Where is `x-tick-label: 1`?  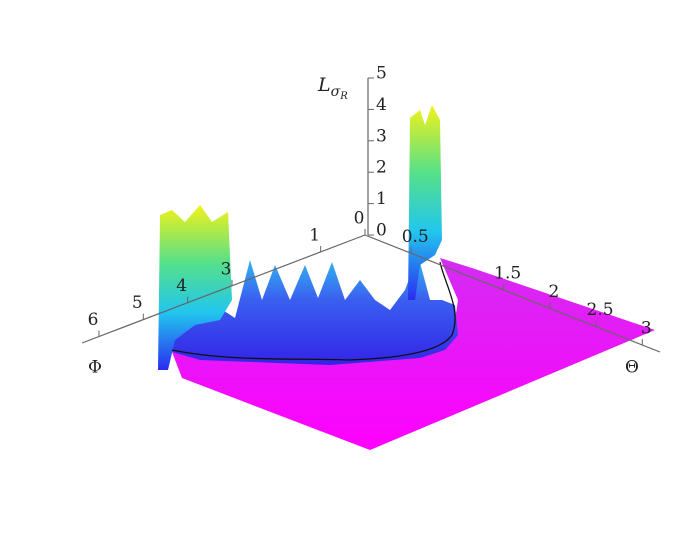
x-tick-label: 1 is located at coordinates (314, 235).